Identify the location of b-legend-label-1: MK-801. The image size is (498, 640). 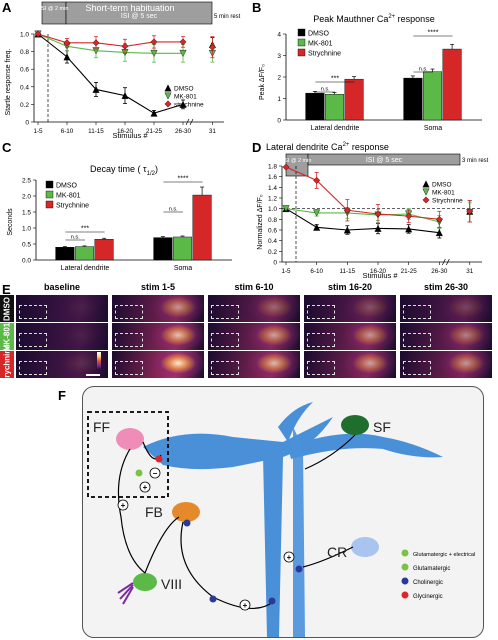
(320, 44).